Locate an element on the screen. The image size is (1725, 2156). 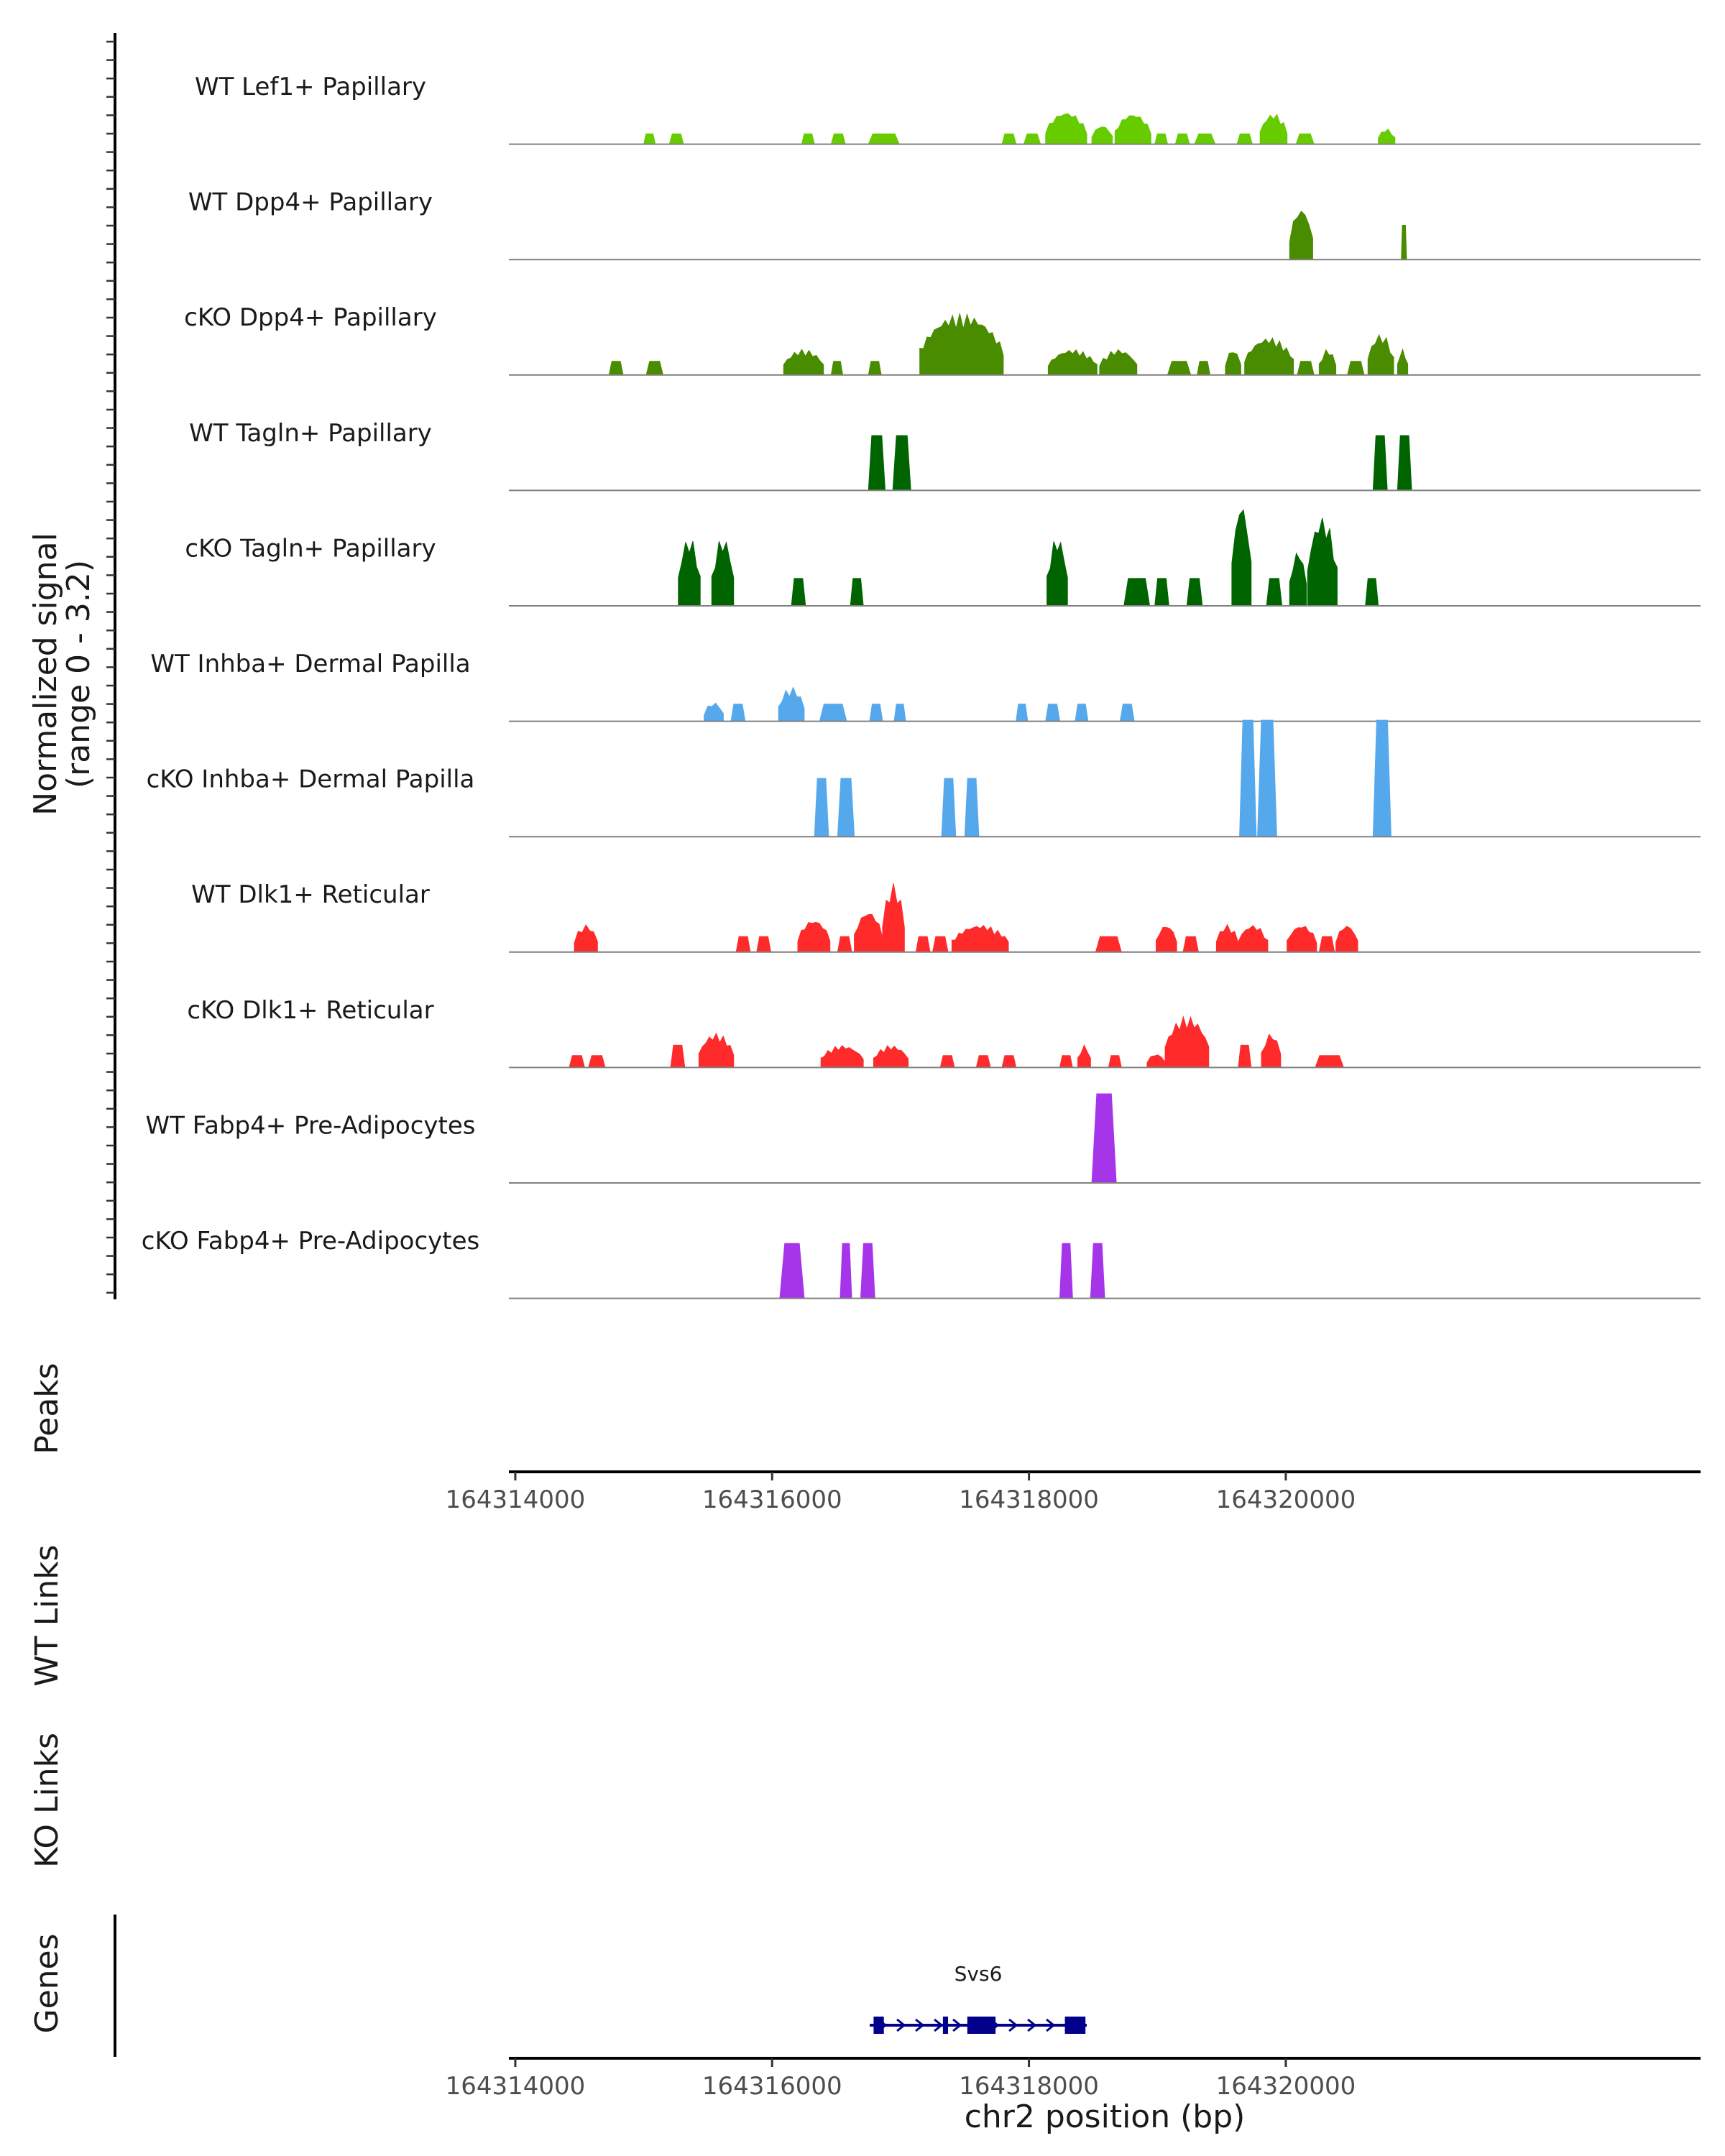
track-11: cKO Fabp4+ Pre-Adipocytes is located at coordinates (921, 1263).